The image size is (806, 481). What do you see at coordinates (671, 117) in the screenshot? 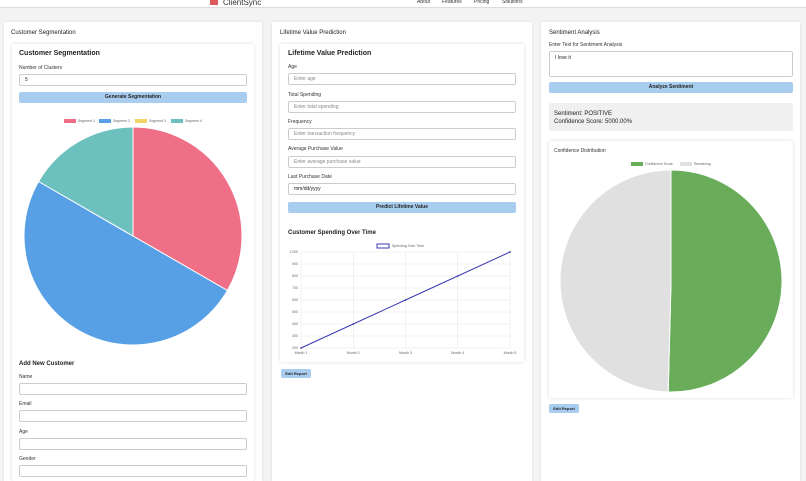
I see `result-box` at bounding box center [671, 117].